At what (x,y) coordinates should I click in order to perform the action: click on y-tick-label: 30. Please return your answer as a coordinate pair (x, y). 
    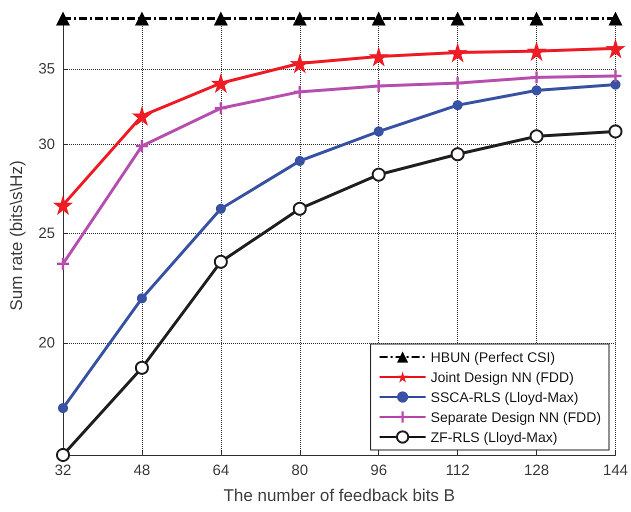
    Looking at the image, I should click on (46, 144).